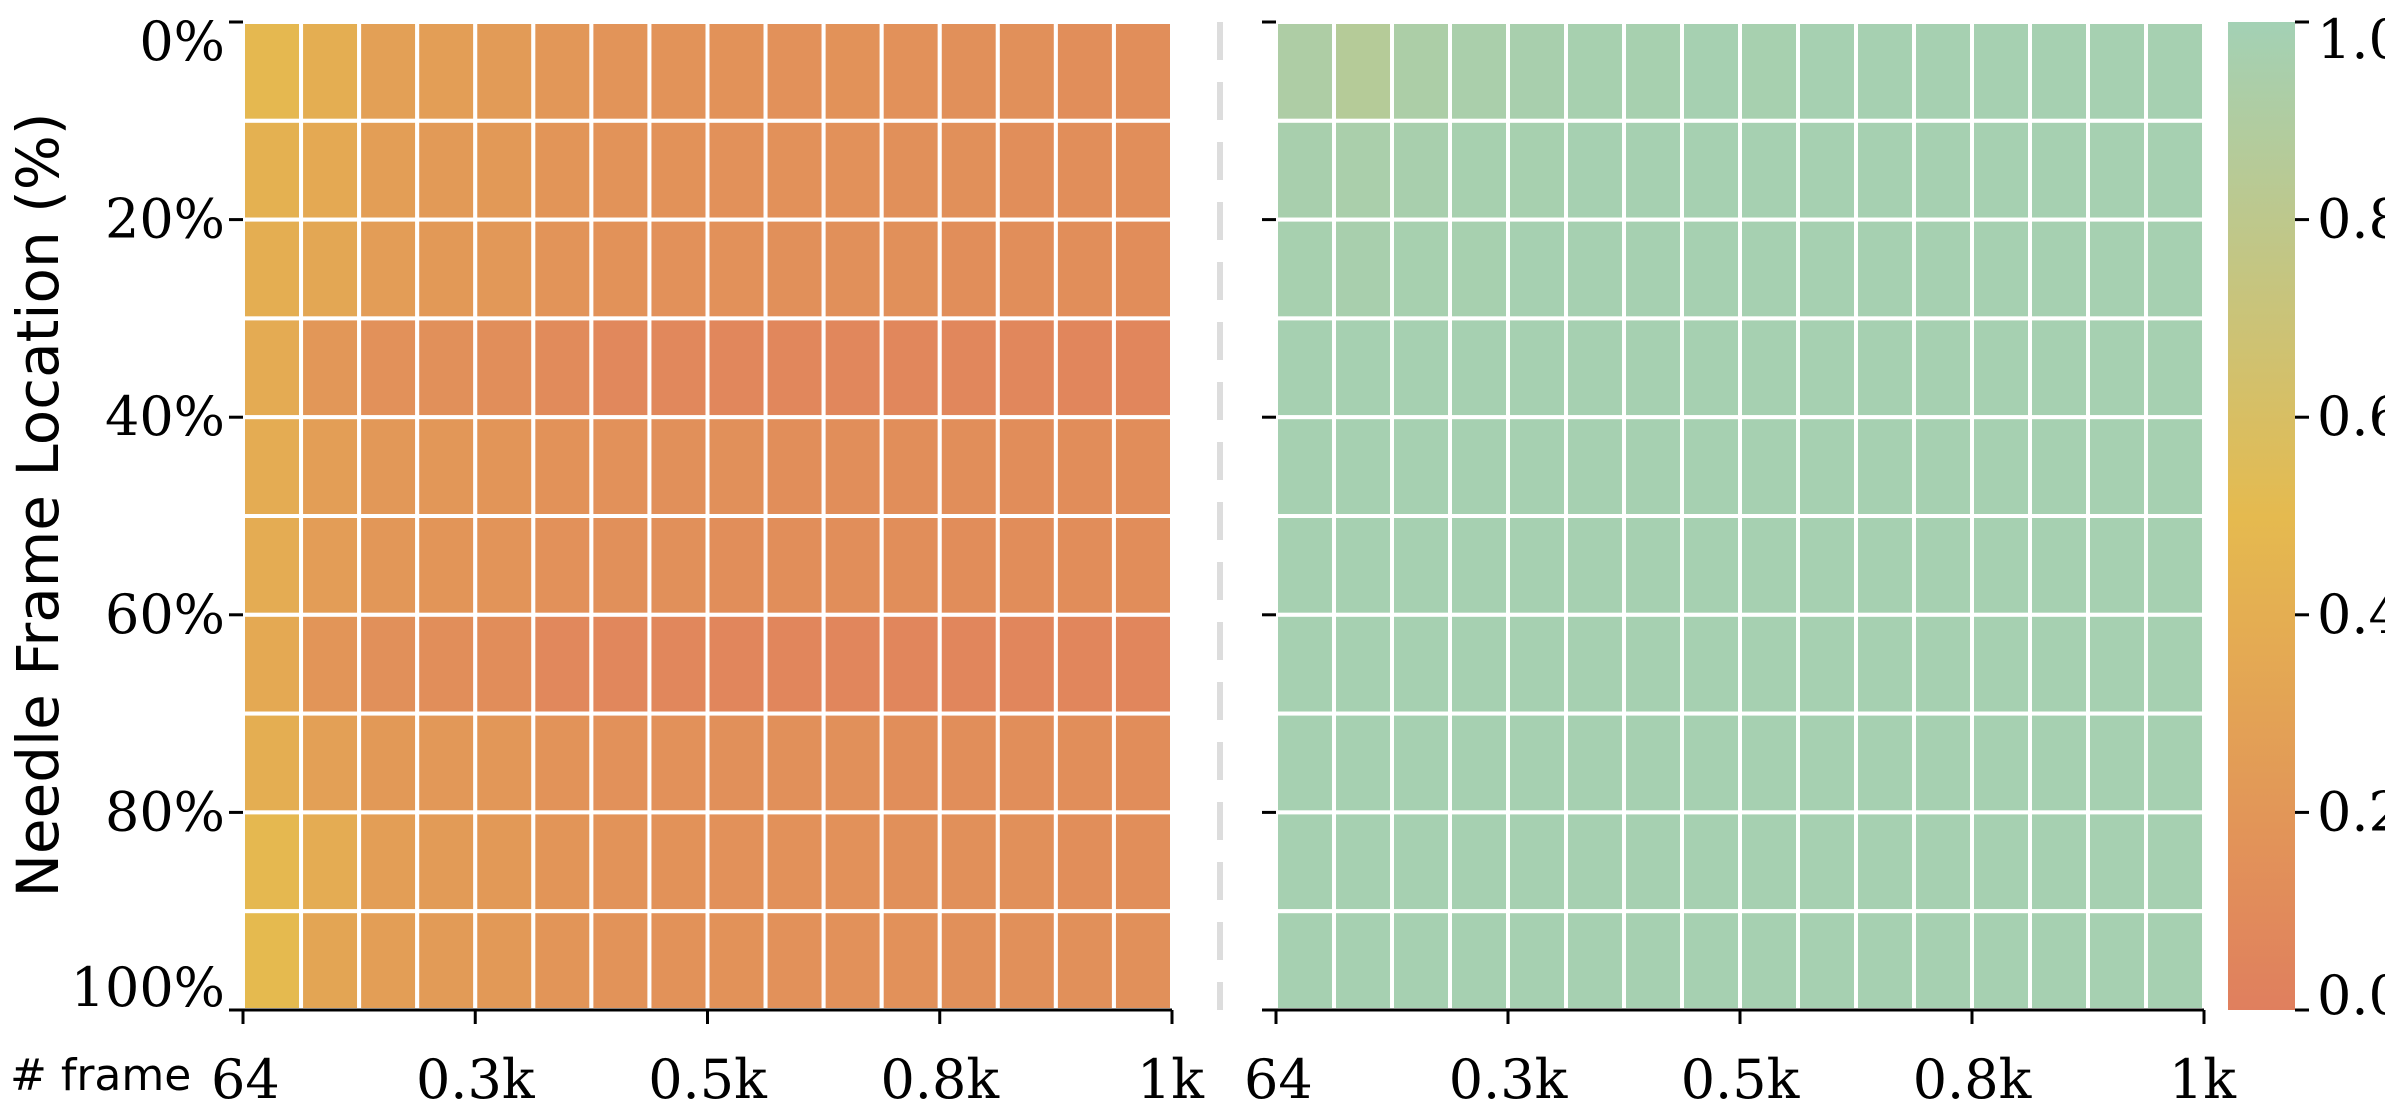 The image size is (2385, 1105). What do you see at coordinates (2351, 416) in the screenshot?
I see `colorbar-tick-label: 0.6` at bounding box center [2351, 416].